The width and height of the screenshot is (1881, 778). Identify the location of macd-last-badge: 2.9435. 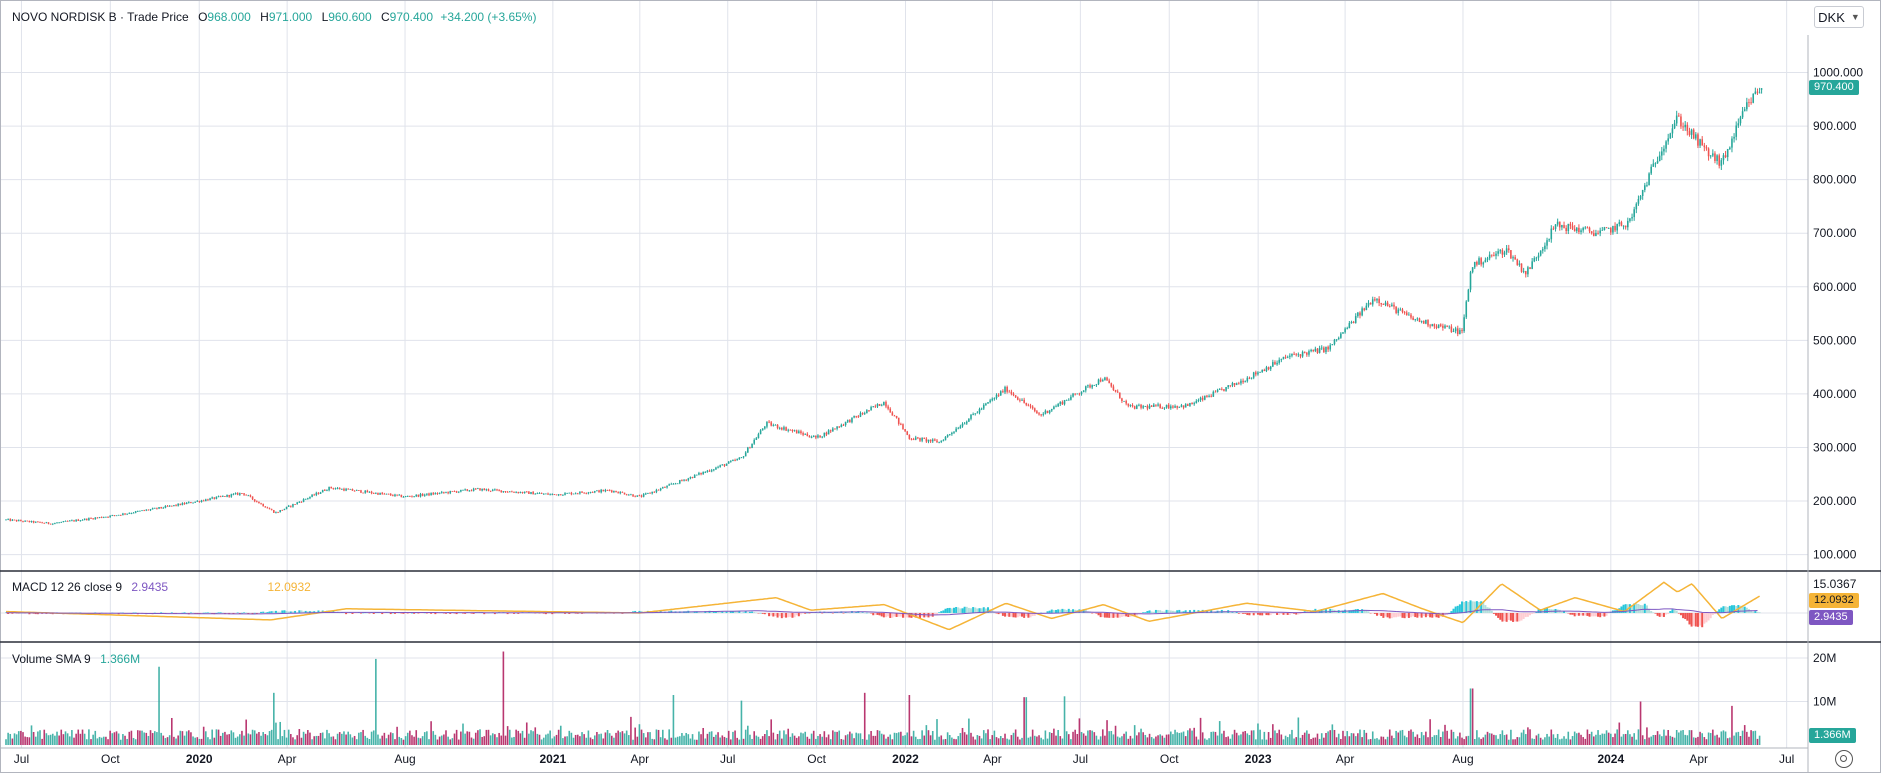
(1831, 617).